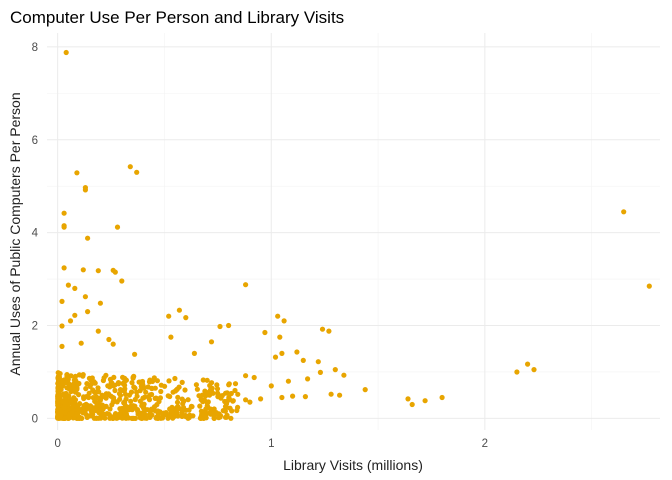 Image resolution: width=672 pixels, height=480 pixels. What do you see at coordinates (35, 48) in the screenshot?
I see `y-tick-label: 8` at bounding box center [35, 48].